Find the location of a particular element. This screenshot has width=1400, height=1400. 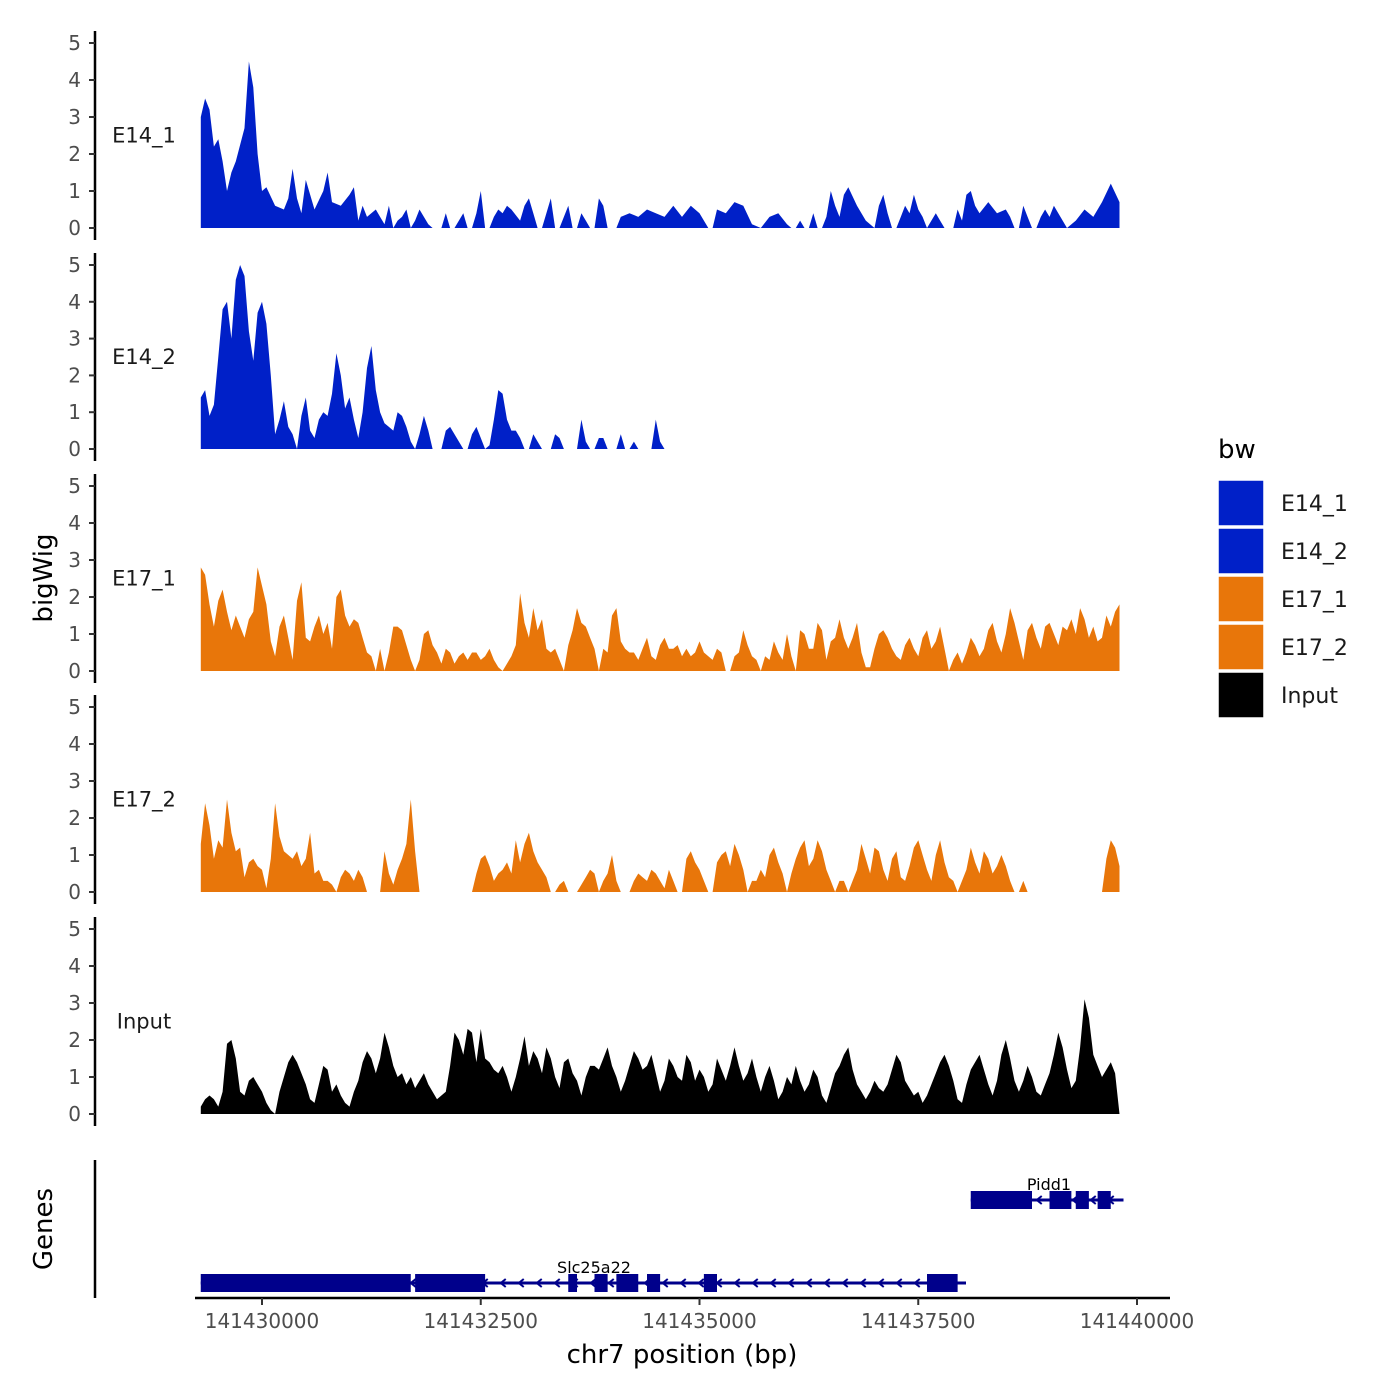

track-label-e17-1: E17_1 is located at coordinates (144, 579).